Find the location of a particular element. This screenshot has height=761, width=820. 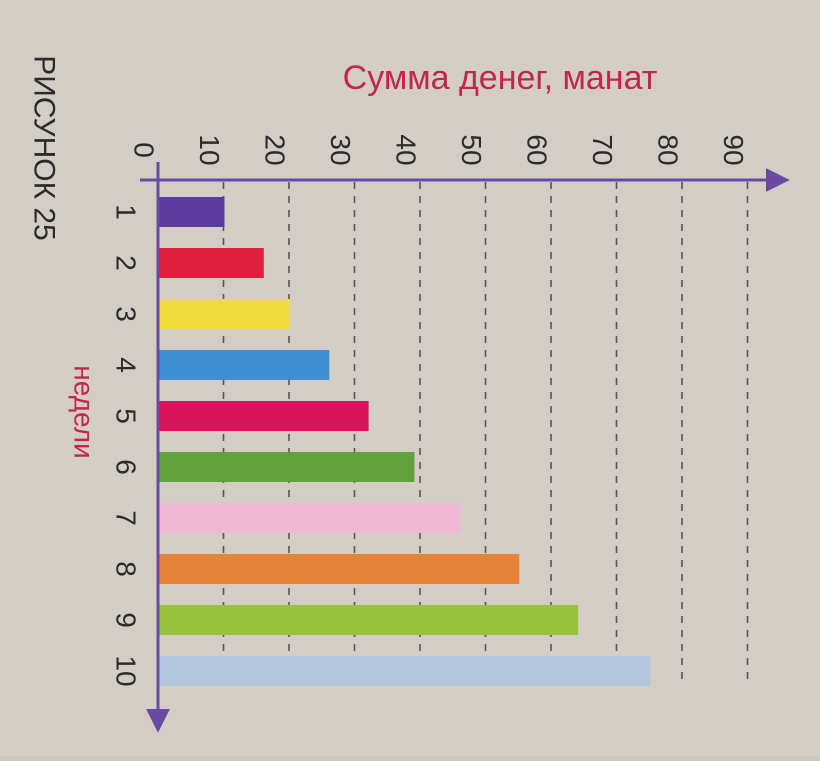

category-label-2: 2 is located at coordinates (126, 263).